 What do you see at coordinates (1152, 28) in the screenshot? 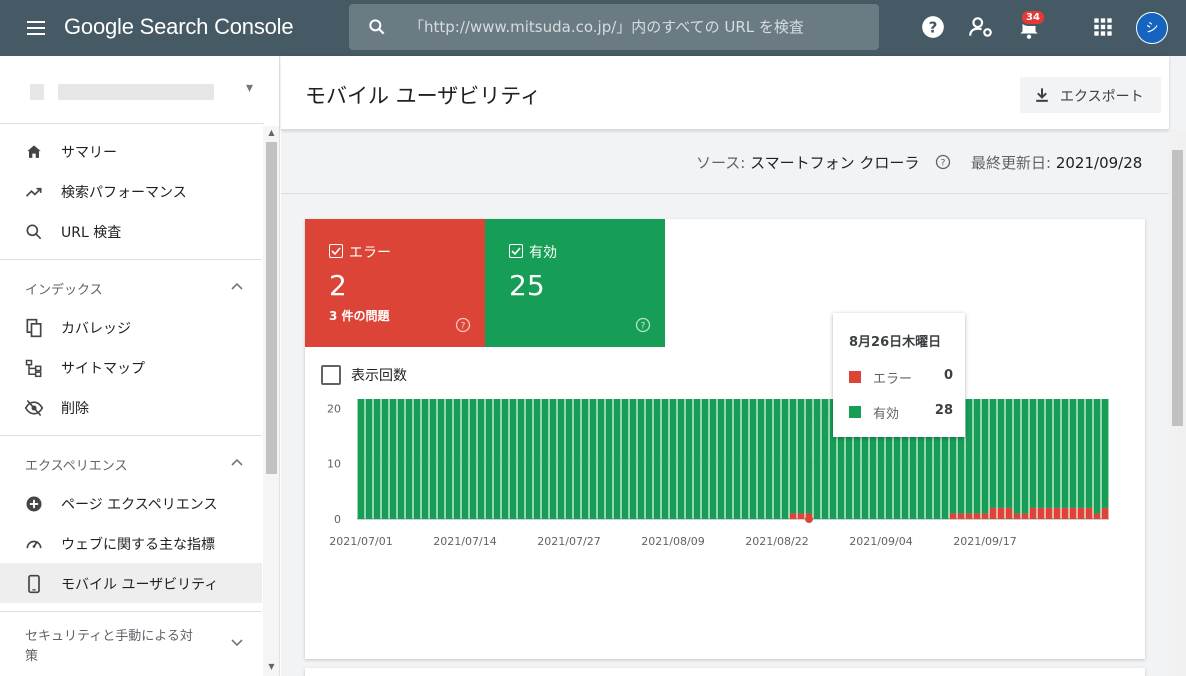
I see `avatar: シ` at bounding box center [1152, 28].